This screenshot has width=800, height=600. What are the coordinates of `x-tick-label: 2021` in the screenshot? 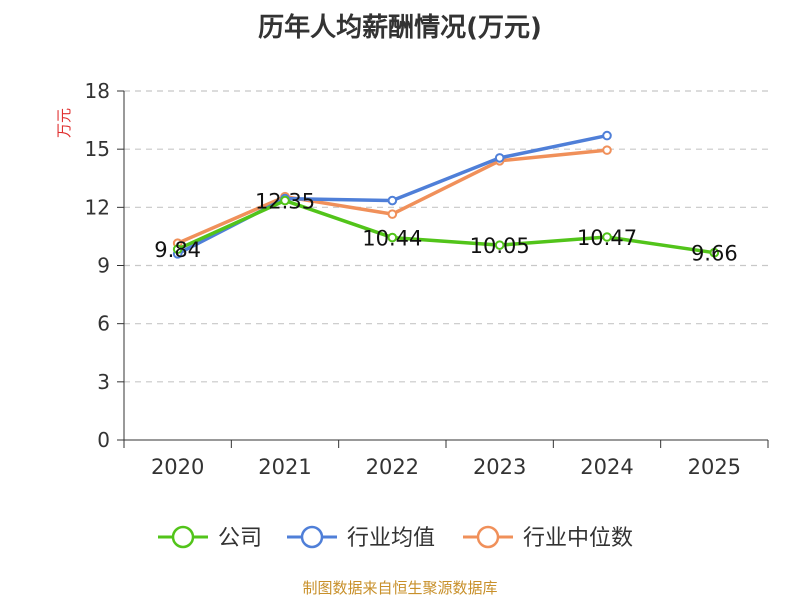 It's located at (284, 467).